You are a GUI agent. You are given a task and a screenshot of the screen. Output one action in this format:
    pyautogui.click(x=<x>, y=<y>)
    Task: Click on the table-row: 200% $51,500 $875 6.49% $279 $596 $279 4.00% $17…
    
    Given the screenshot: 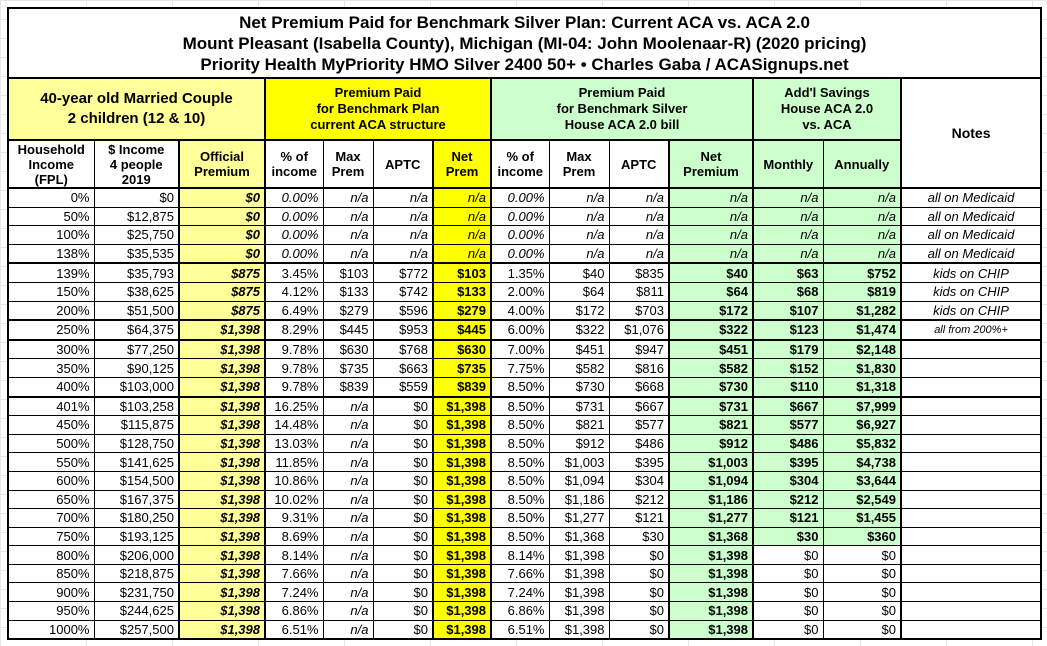 What is the action you would take?
    pyautogui.click(x=524, y=311)
    